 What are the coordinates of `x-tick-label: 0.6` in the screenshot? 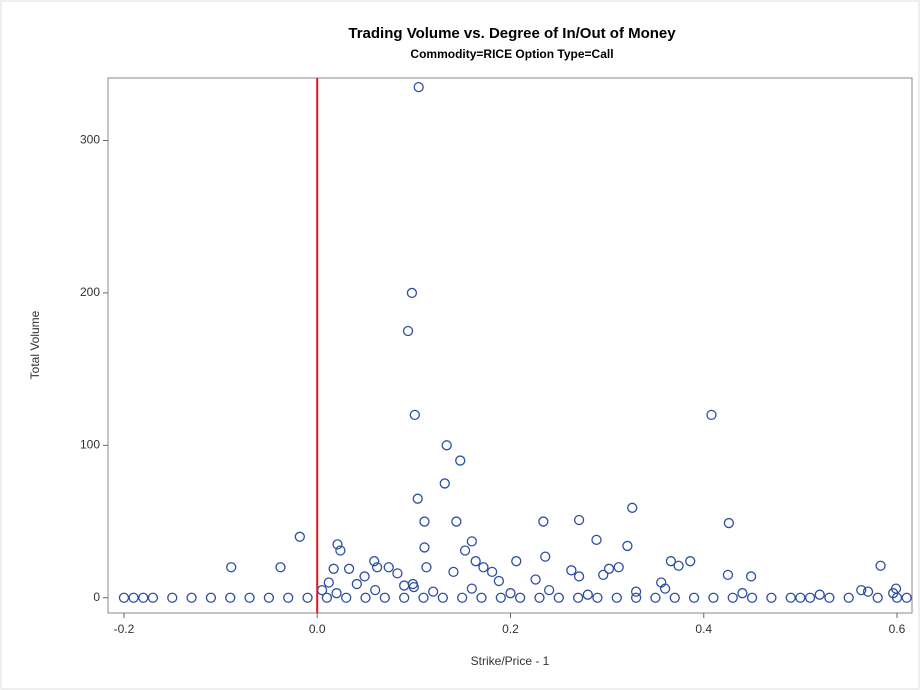 It's located at (897, 629).